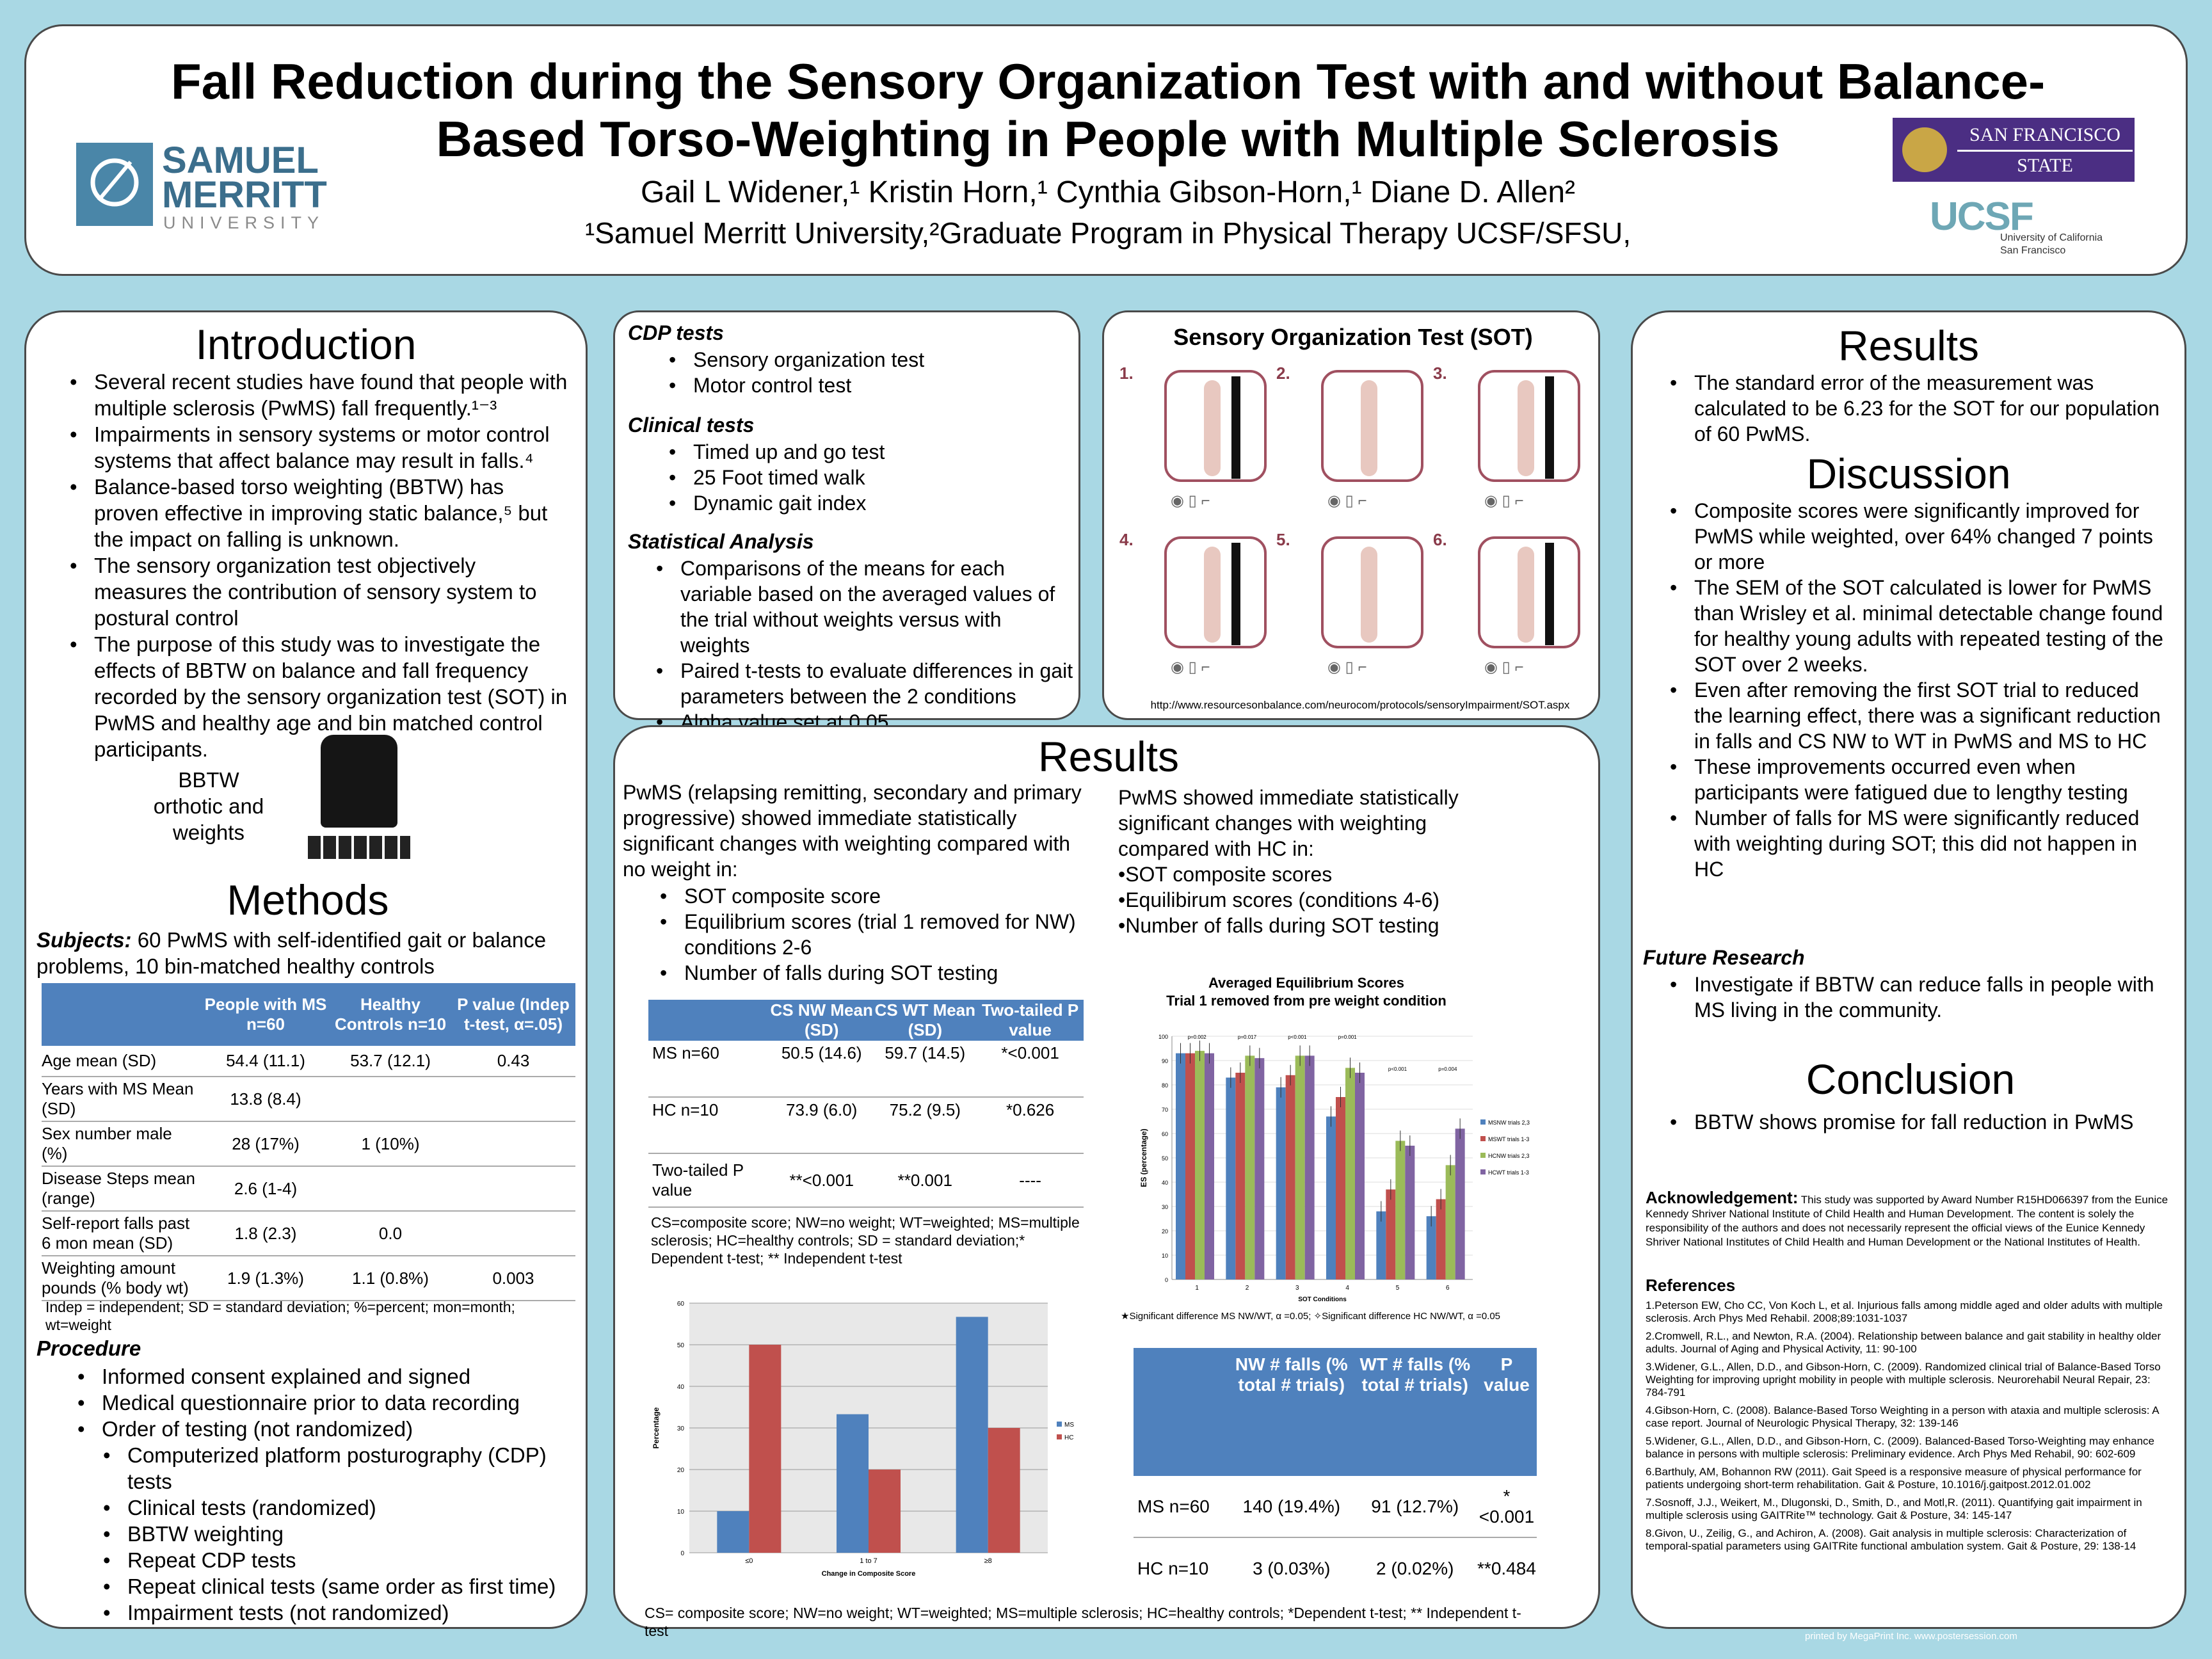 The width and height of the screenshot is (2212, 1659). I want to click on y-tick-label: 70, so click(1165, 1110).